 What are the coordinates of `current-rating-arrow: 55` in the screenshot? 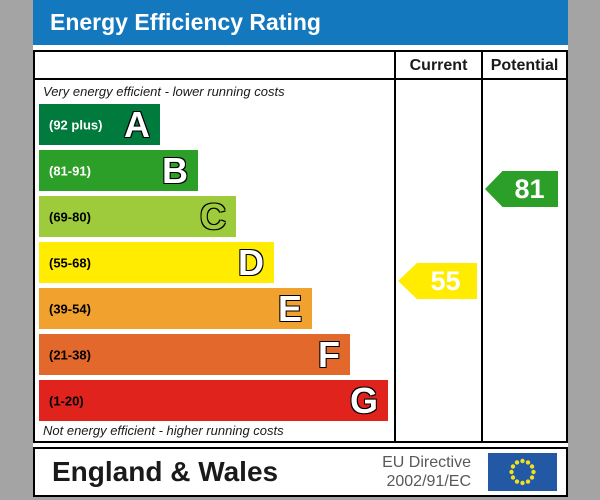 It's located at (437, 281).